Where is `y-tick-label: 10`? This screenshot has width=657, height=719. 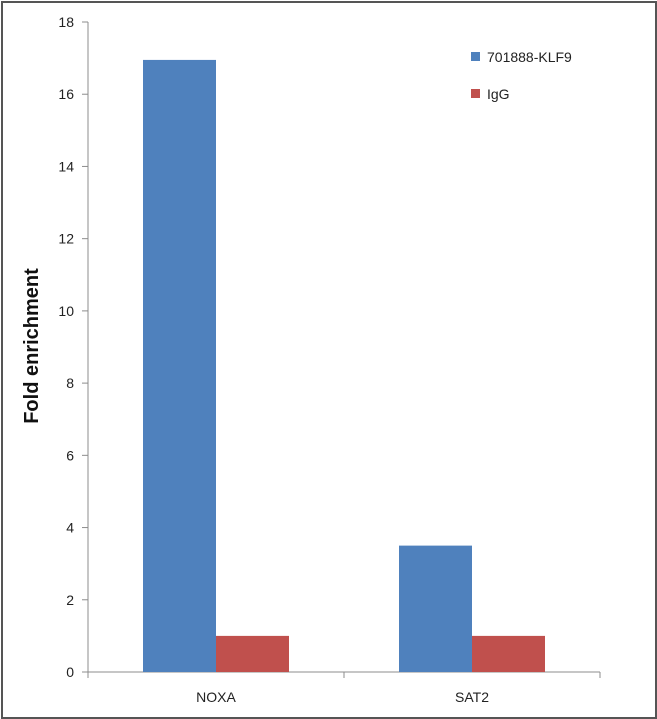 y-tick-label: 10 is located at coordinates (66, 311).